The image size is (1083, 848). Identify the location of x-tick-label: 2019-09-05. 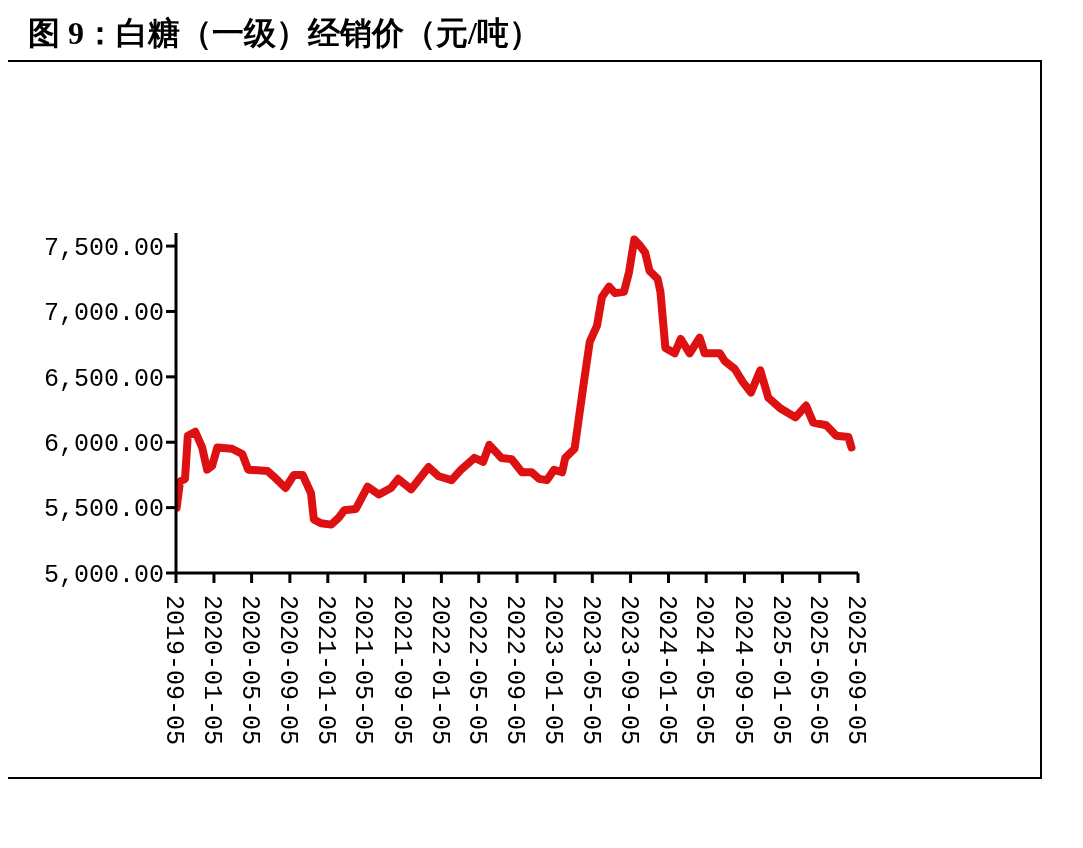
(174, 670).